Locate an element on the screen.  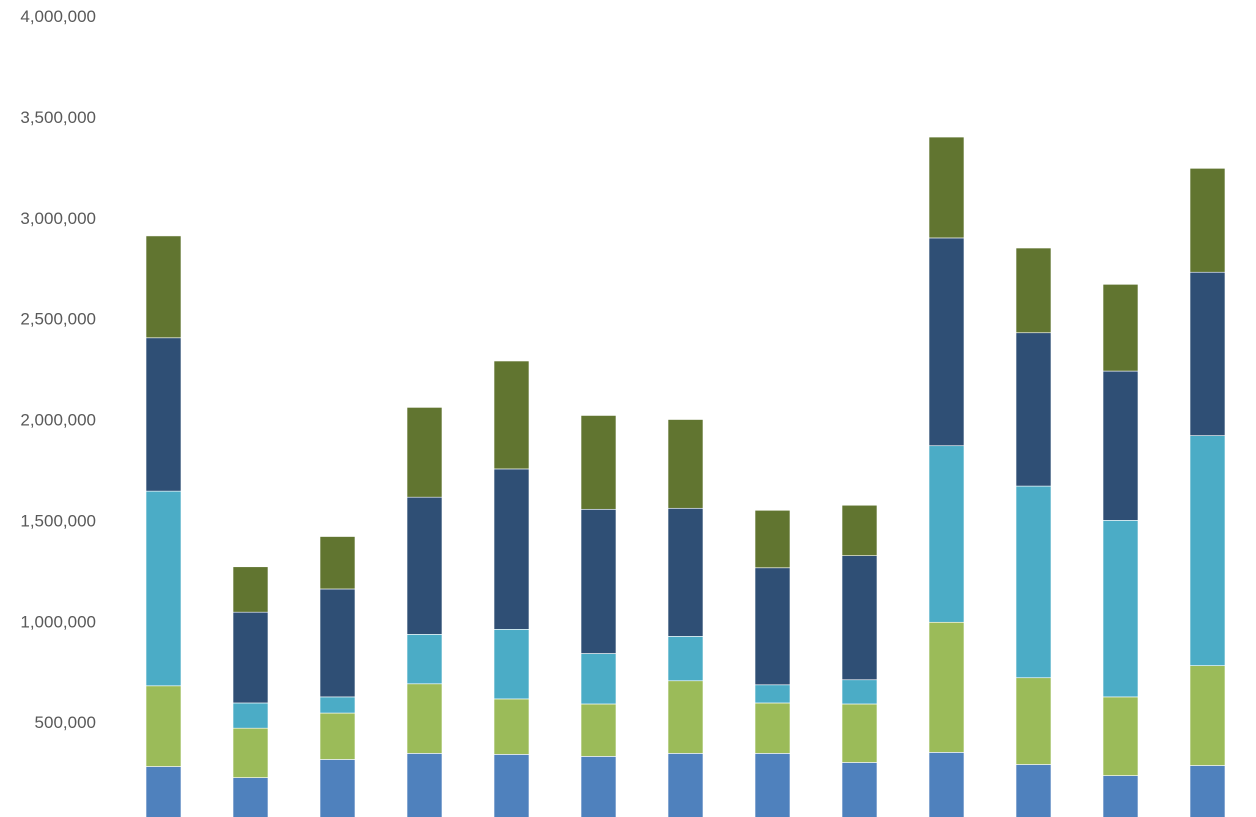
y-tick-label: 4,000,000 is located at coordinates (58, 16).